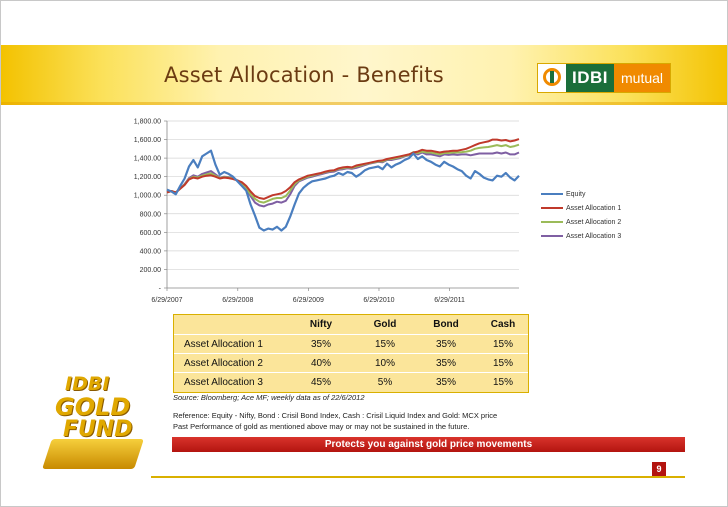 The width and height of the screenshot is (728, 507). I want to click on legend-item: Asset Allocation 1, so click(581, 208).